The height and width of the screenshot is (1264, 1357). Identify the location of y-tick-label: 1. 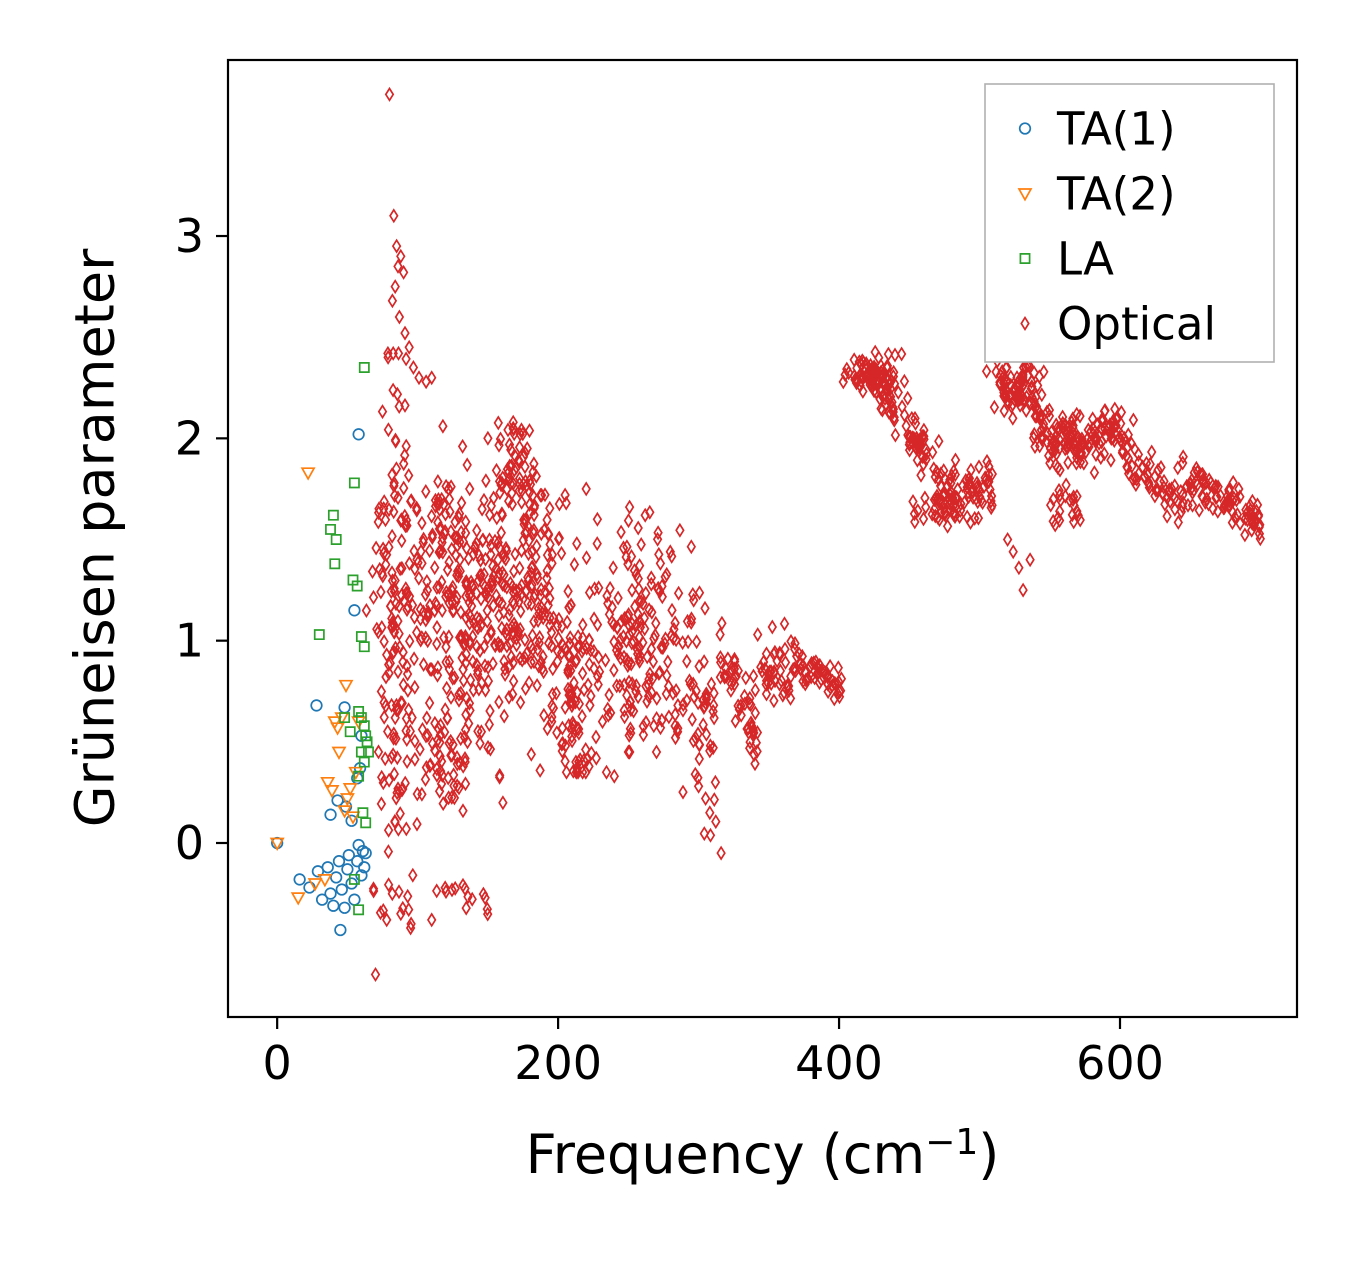
(189, 641).